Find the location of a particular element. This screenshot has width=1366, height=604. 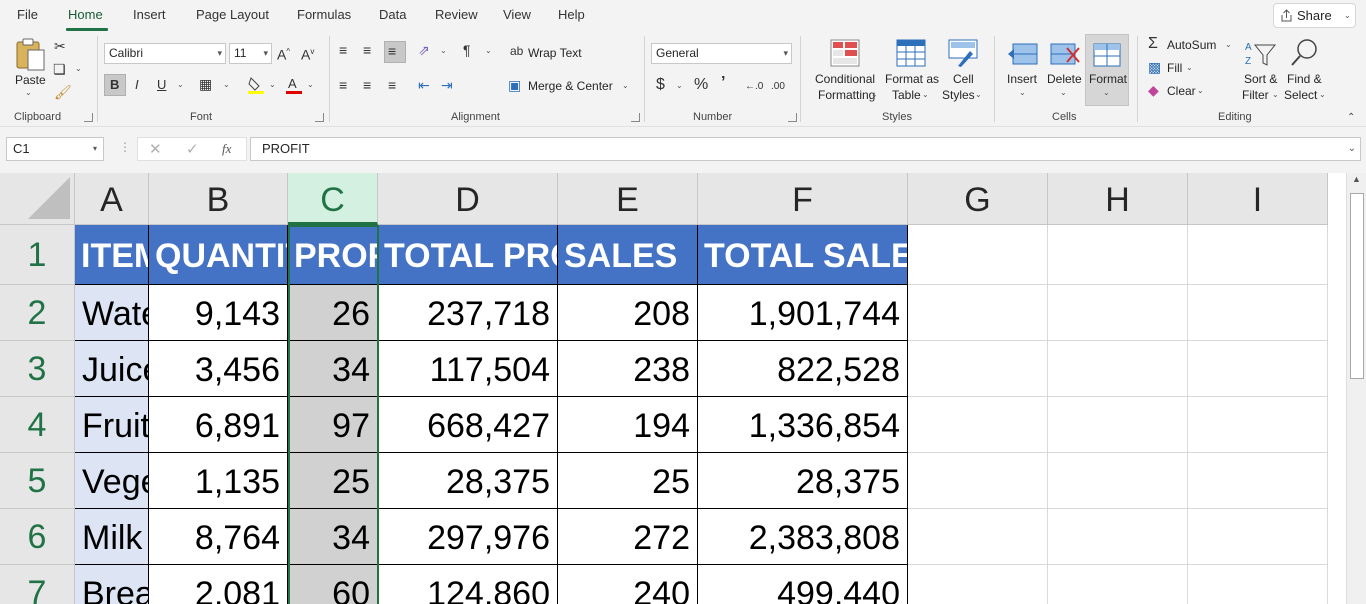

column-header-c: C is located at coordinates (333, 199).